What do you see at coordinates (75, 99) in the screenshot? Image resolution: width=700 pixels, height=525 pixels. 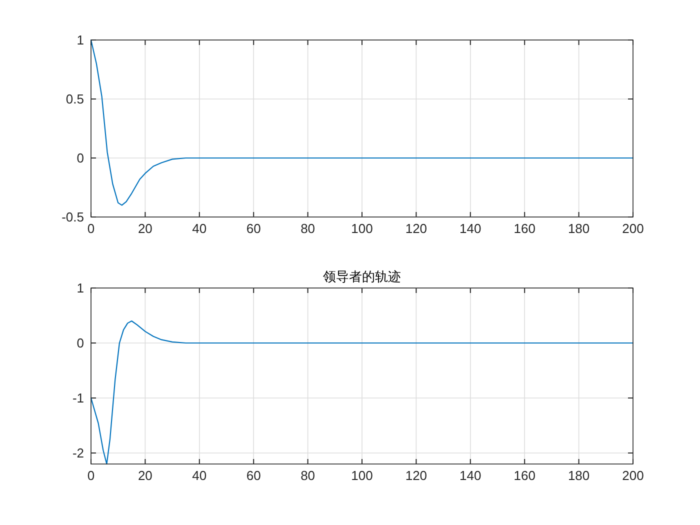 I see `y-tick-label: 0.5` at bounding box center [75, 99].